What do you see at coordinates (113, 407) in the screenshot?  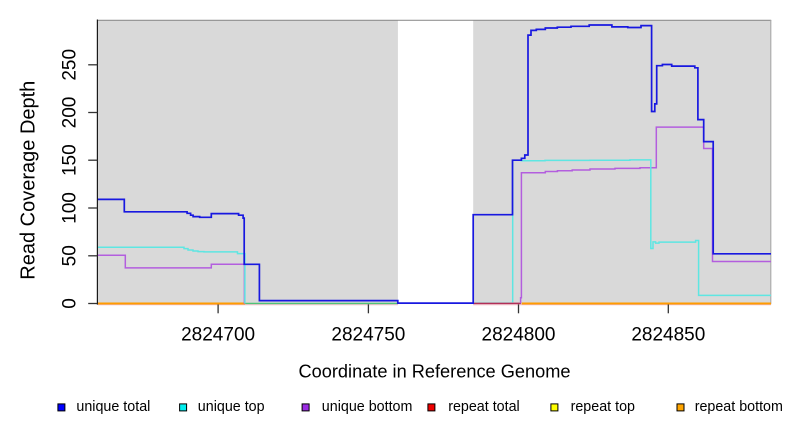 I see `svg-text: unique total` at bounding box center [113, 407].